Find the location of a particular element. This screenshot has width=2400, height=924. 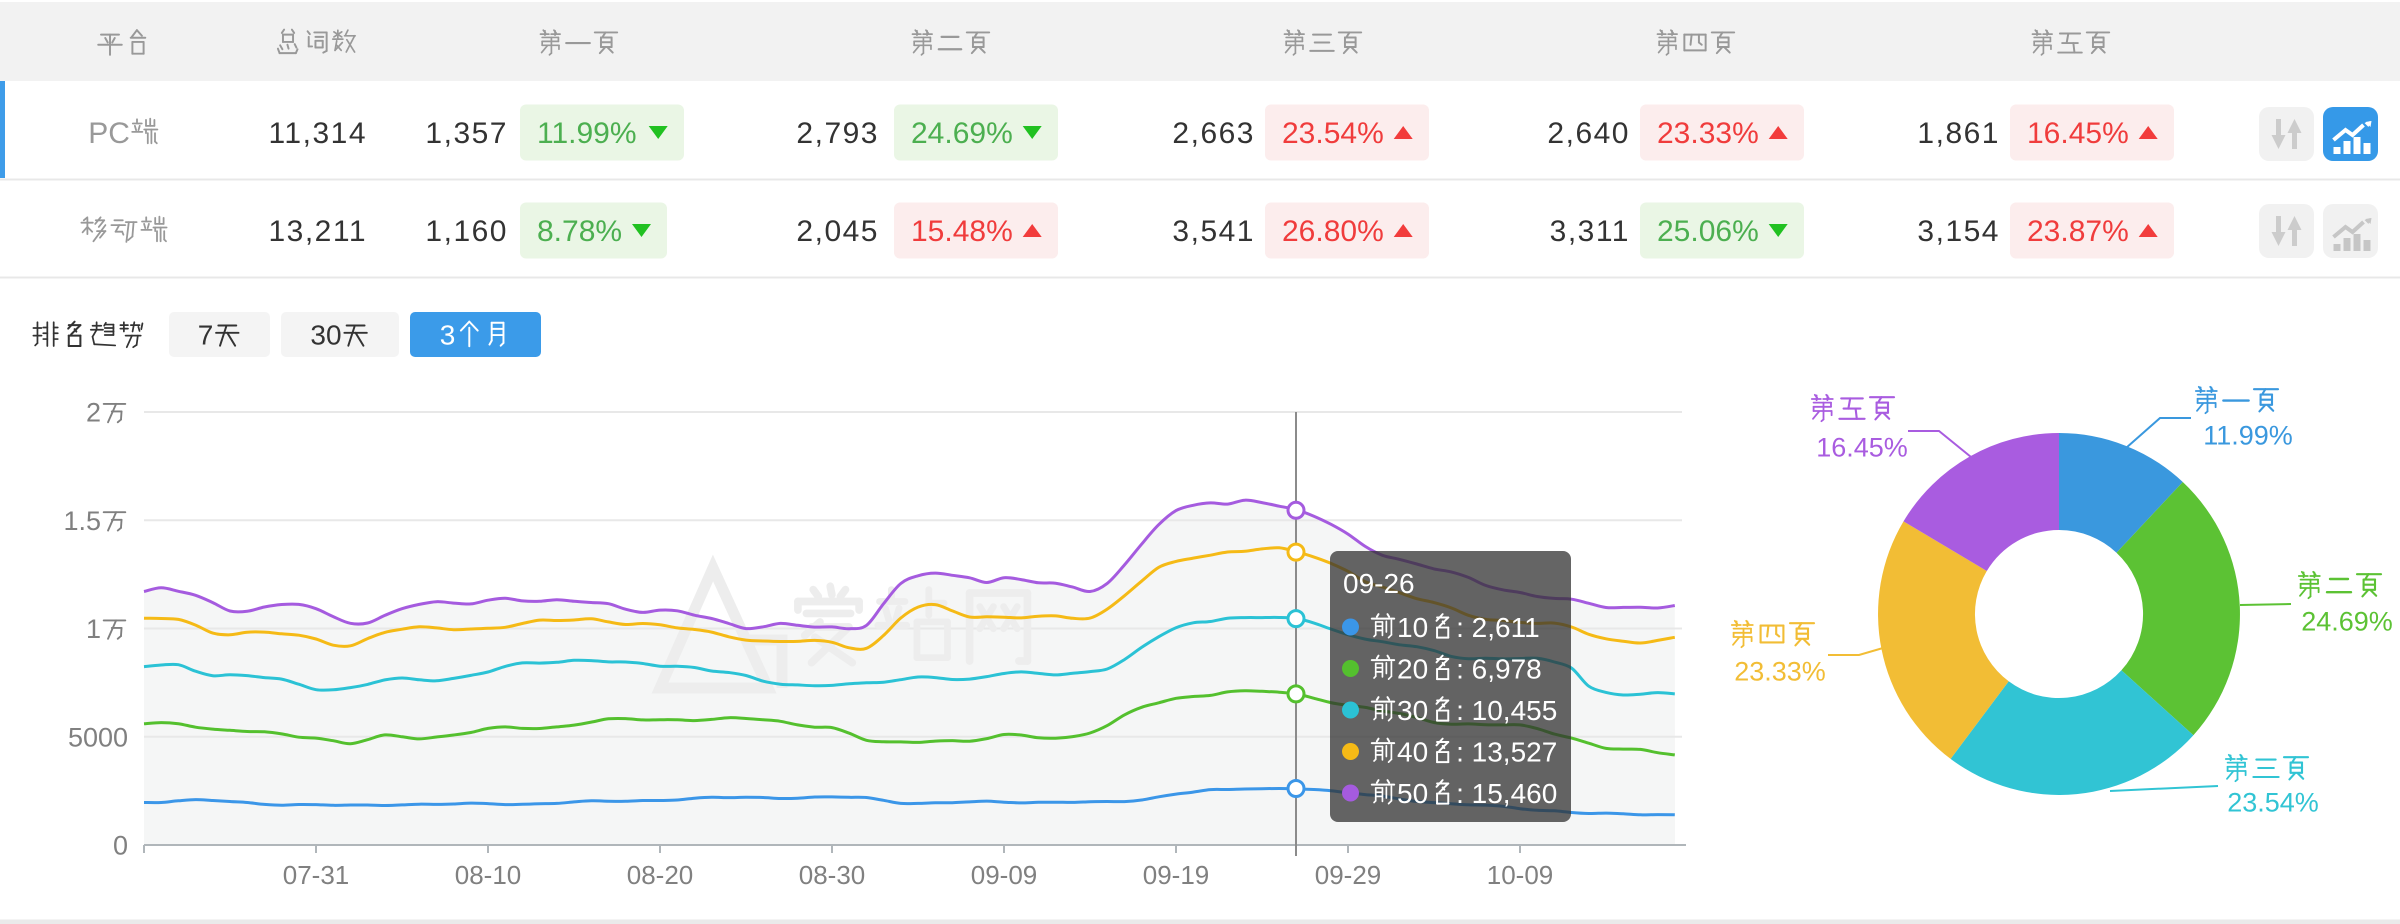

svg-text: 07-31 is located at coordinates (316, 875).